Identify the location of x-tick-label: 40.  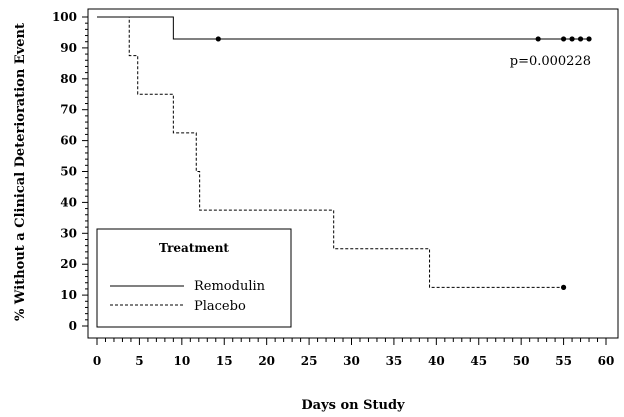
(436, 361).